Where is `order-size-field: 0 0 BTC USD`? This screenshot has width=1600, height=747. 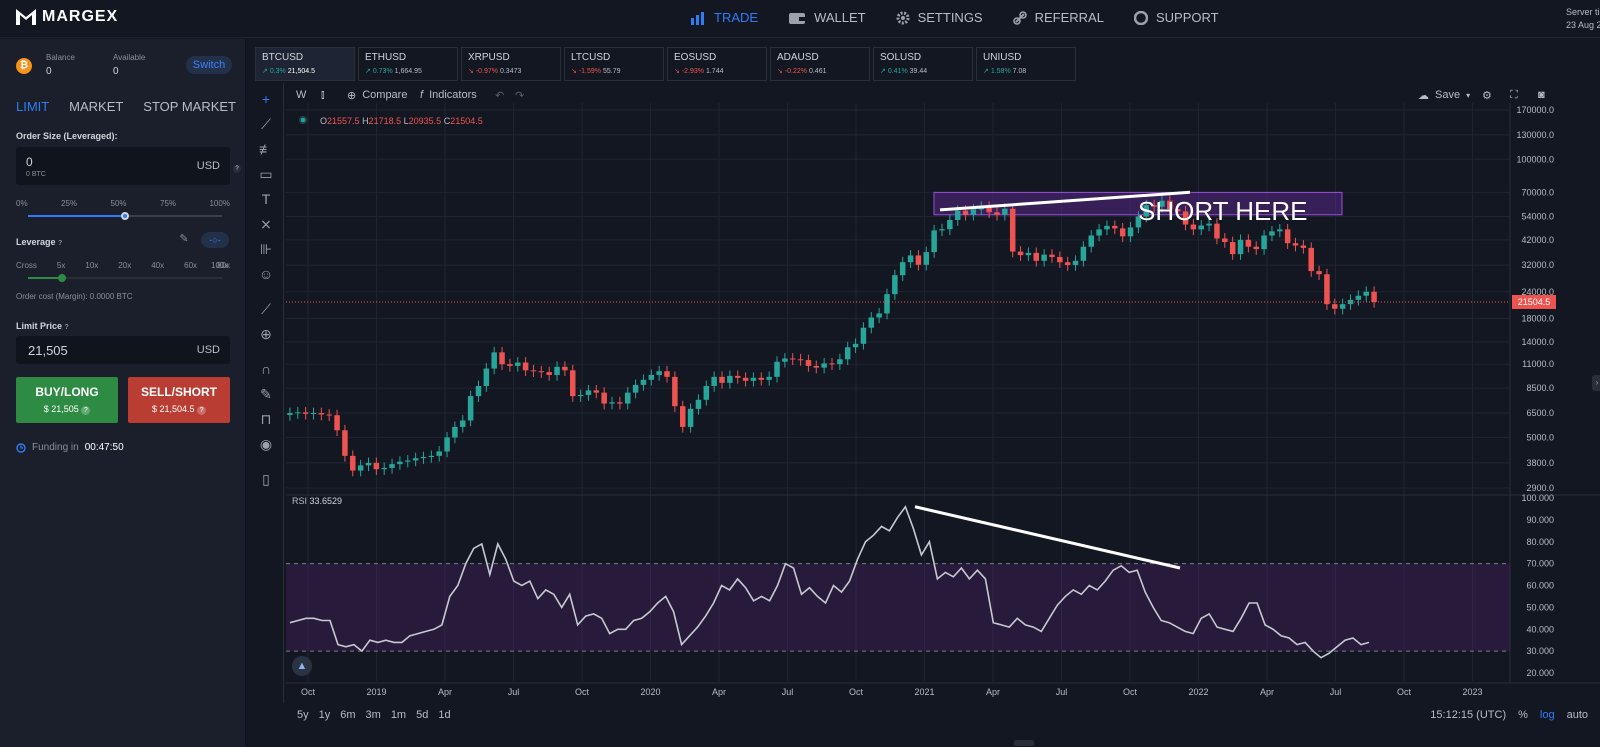
order-size-field: 0 0 BTC USD is located at coordinates (123, 166).